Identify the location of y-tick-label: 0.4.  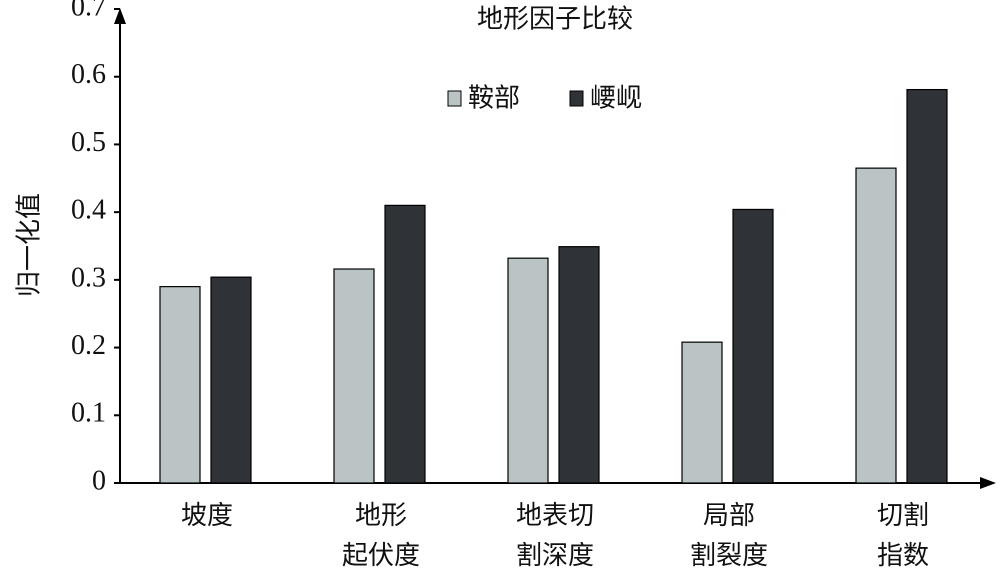
(88, 210).